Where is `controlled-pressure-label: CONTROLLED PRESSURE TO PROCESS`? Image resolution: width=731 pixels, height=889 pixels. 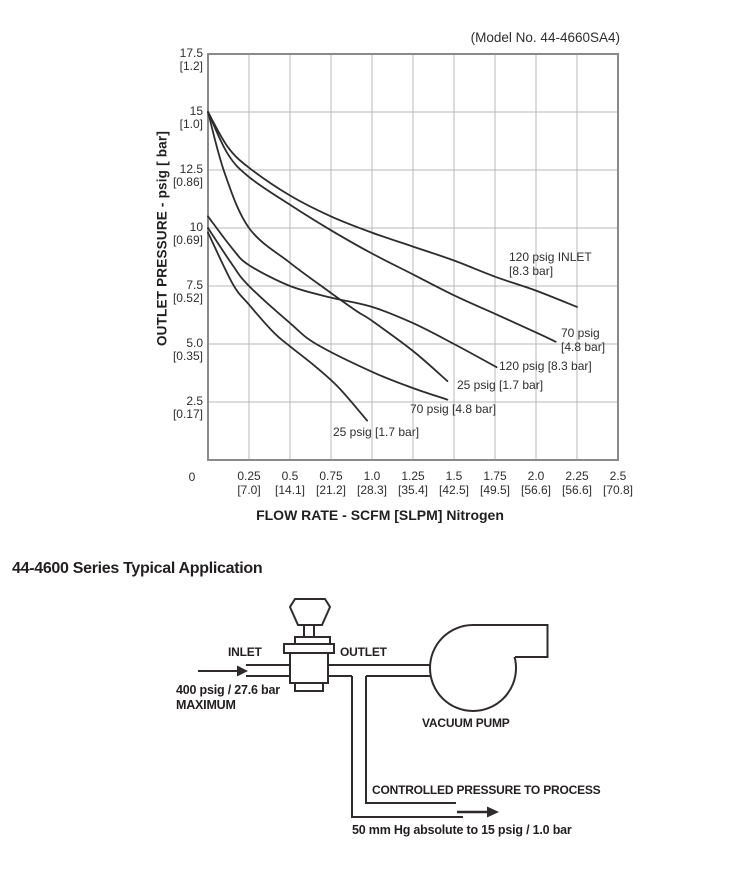 controlled-pressure-label: CONTROLLED PRESSURE TO PROCESS is located at coordinates (486, 790).